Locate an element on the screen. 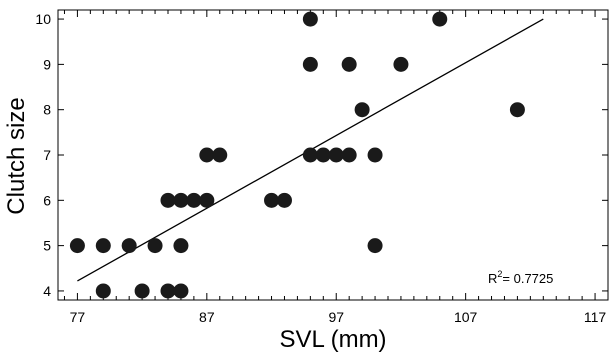 The height and width of the screenshot is (356, 609). y-tick-label: 6 is located at coordinates (47, 200).